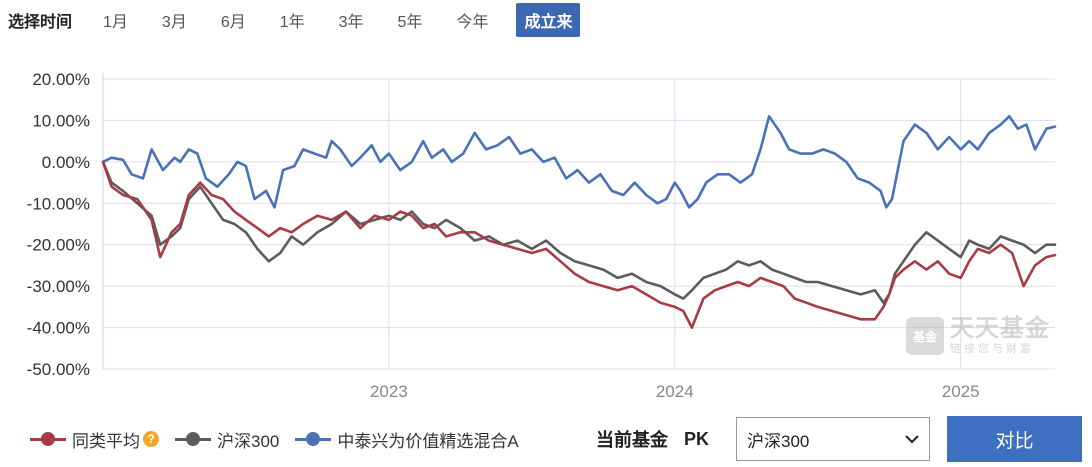  I want to click on legend-swatch-category-average, so click(48, 439).